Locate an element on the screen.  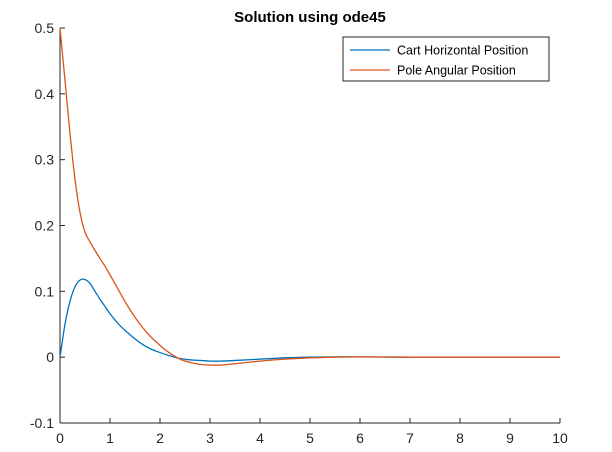
x-tick-label: 1 is located at coordinates (110, 438).